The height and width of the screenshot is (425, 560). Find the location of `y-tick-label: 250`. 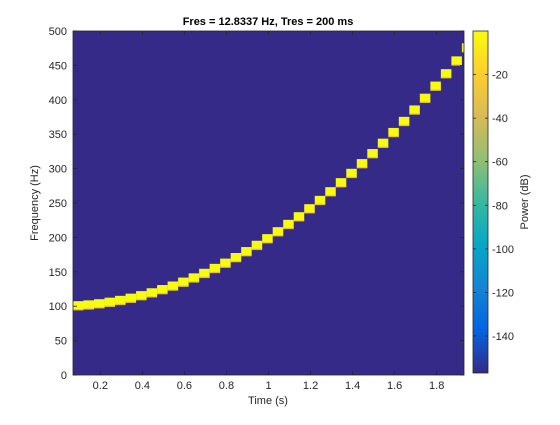

y-tick-label: 250 is located at coordinates (58, 204).